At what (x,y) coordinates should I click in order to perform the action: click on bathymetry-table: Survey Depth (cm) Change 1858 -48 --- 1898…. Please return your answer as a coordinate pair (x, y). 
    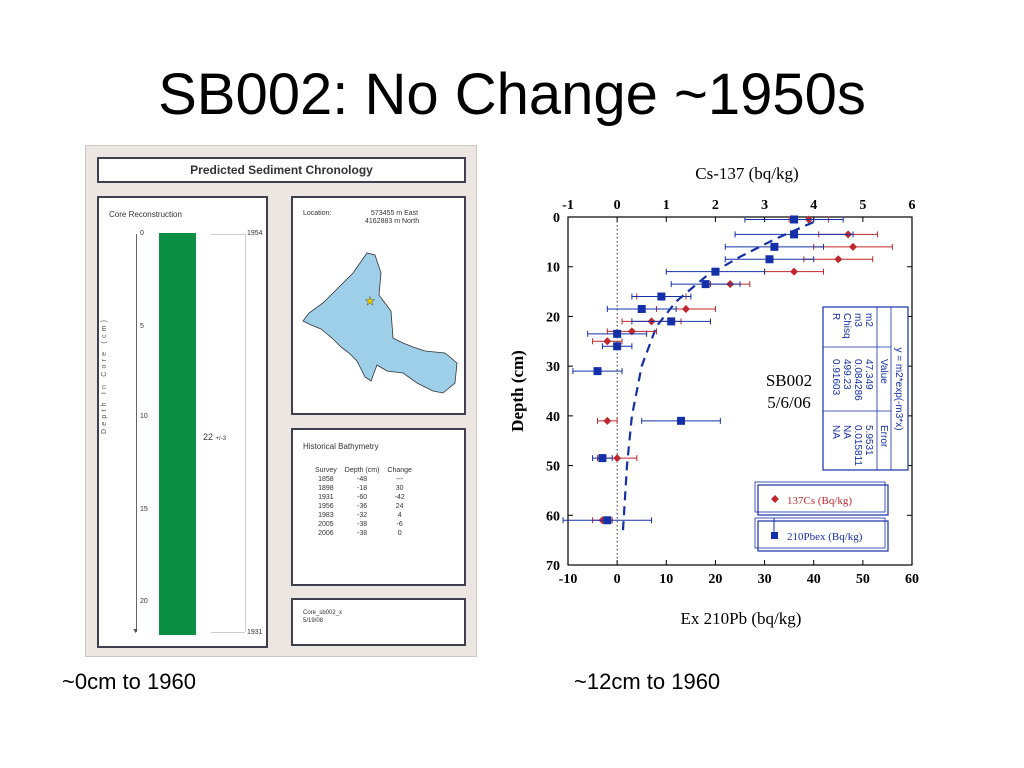
    Looking at the image, I should click on (363, 502).